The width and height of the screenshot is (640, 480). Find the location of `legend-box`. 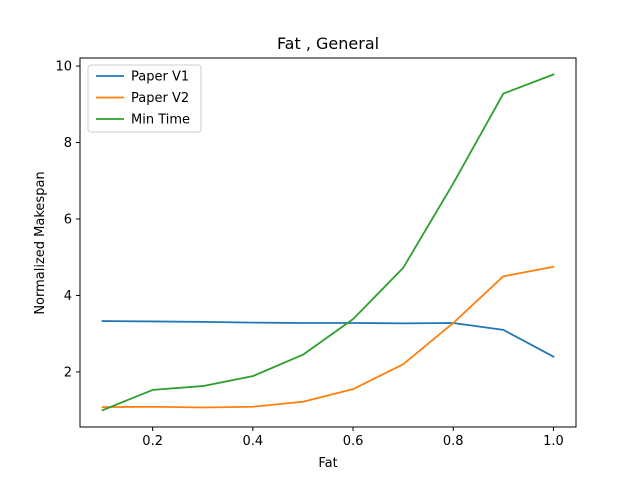

legend-box is located at coordinates (144, 98).